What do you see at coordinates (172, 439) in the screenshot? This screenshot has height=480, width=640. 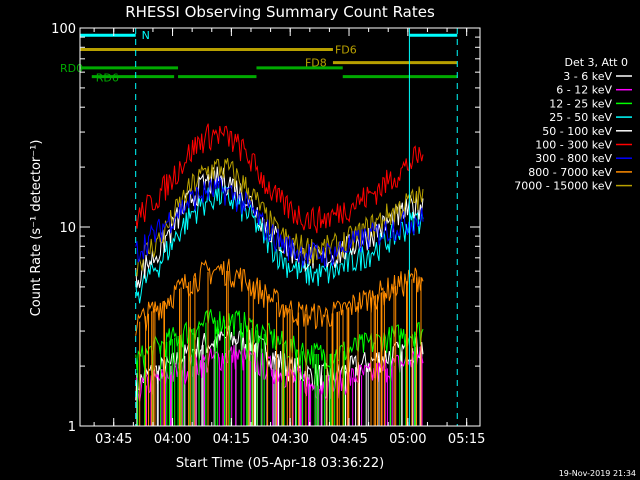 I see `x-tick-label: 04:00` at bounding box center [172, 439].